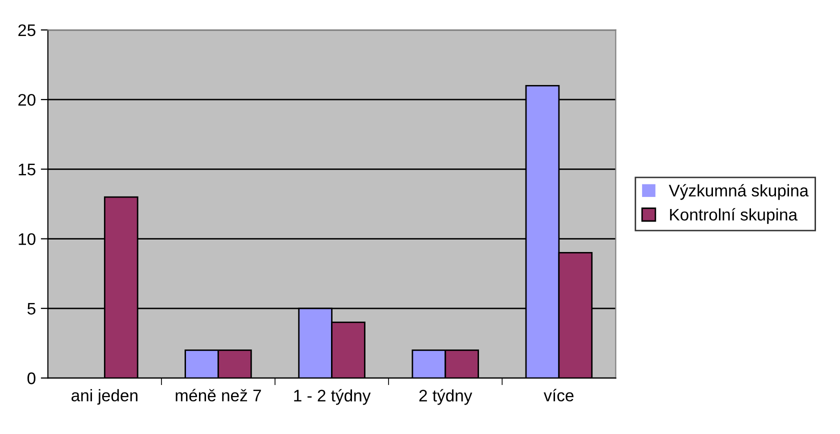 The width and height of the screenshot is (840, 434). What do you see at coordinates (332, 397) in the screenshot?
I see `x-tick-label: 1 - 2 týdny` at bounding box center [332, 397].